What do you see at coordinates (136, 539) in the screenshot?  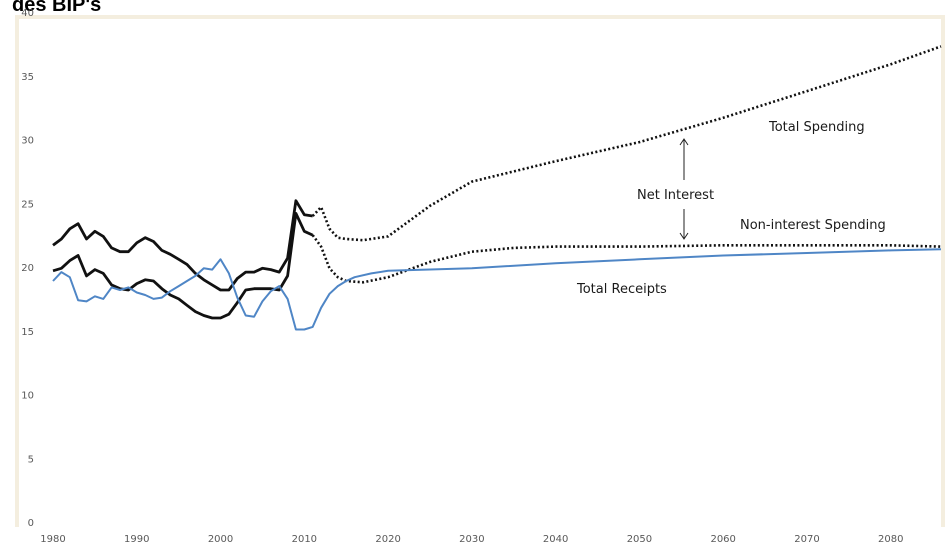 I see `x-tick-label: 1990` at bounding box center [136, 539].